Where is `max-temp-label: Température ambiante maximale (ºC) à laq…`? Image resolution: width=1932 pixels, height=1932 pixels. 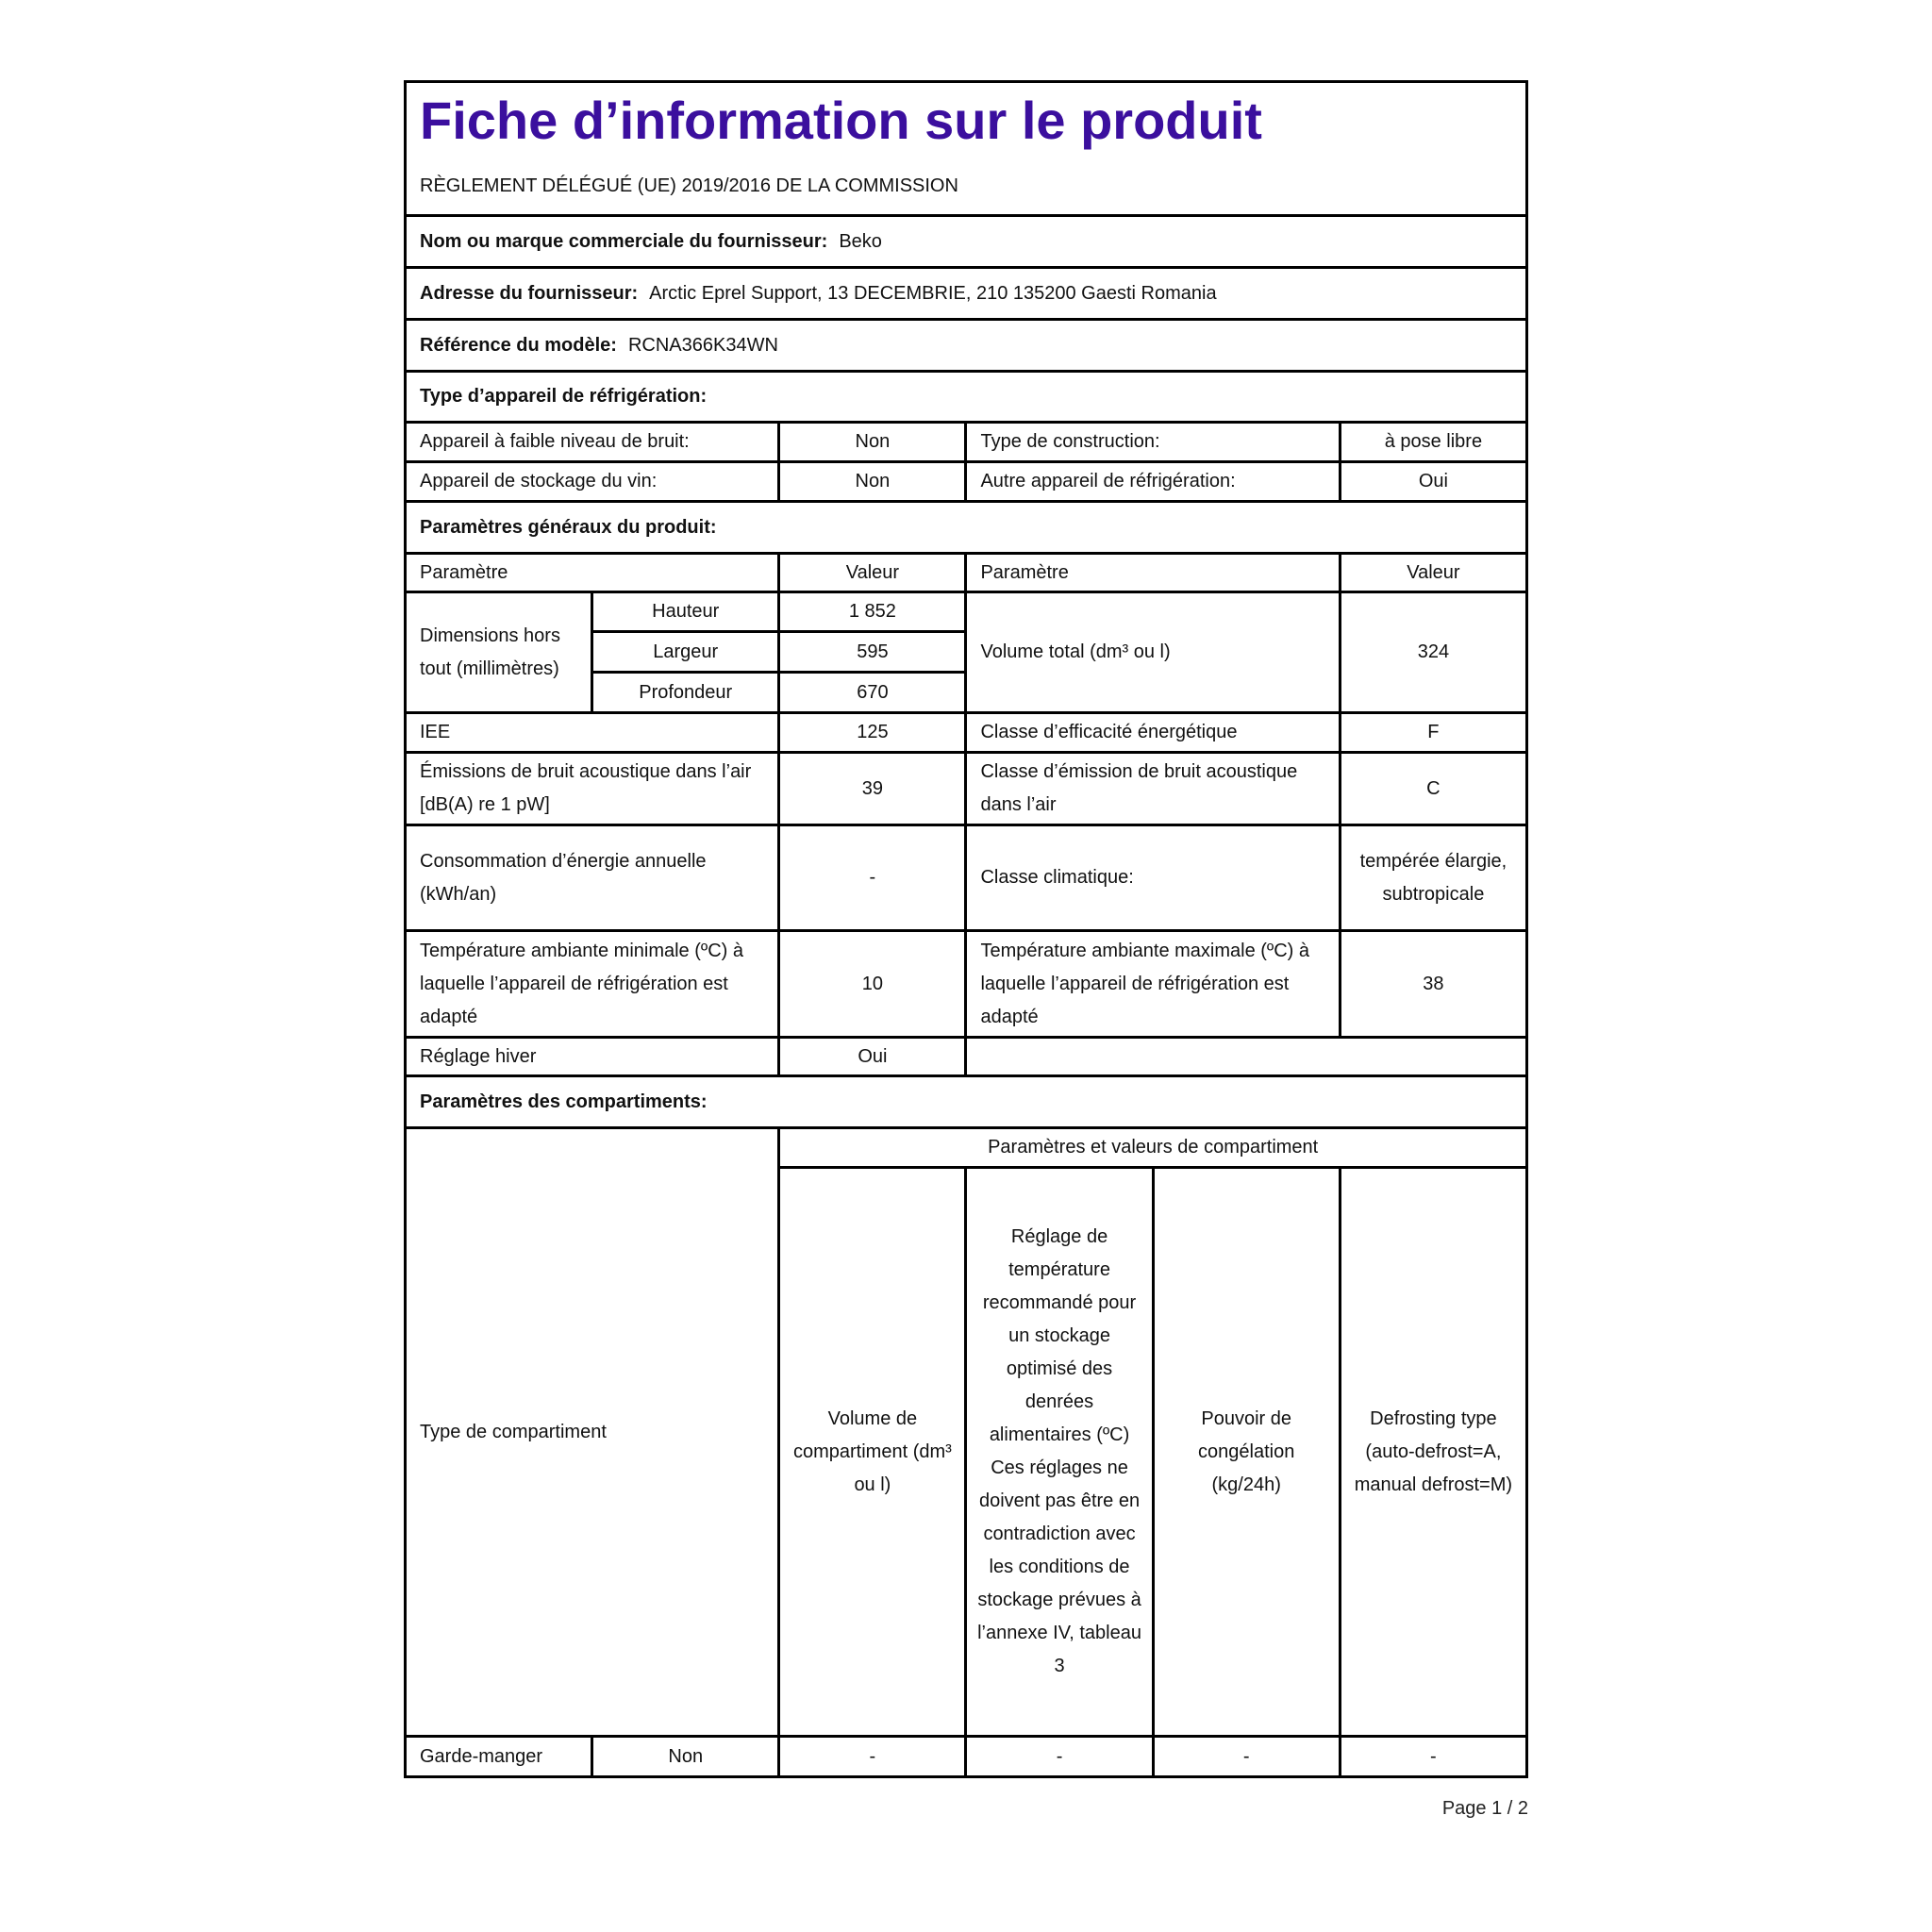 max-temp-label: Température ambiante maximale (ºC) à laq… is located at coordinates (1152, 984).